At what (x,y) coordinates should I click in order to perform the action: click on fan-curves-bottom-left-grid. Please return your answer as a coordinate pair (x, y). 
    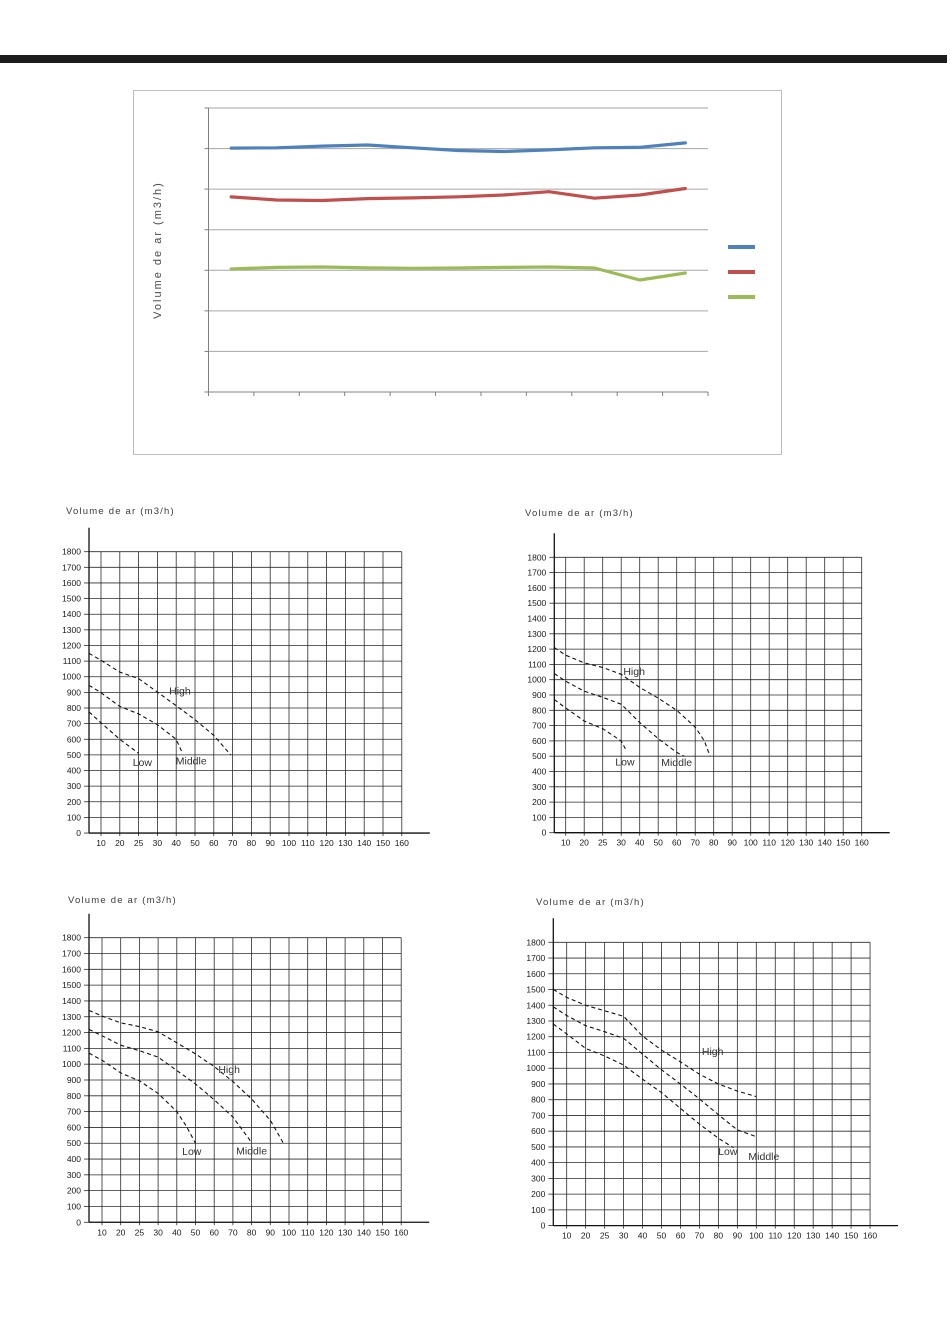
    Looking at the image, I should click on (243, 1081).